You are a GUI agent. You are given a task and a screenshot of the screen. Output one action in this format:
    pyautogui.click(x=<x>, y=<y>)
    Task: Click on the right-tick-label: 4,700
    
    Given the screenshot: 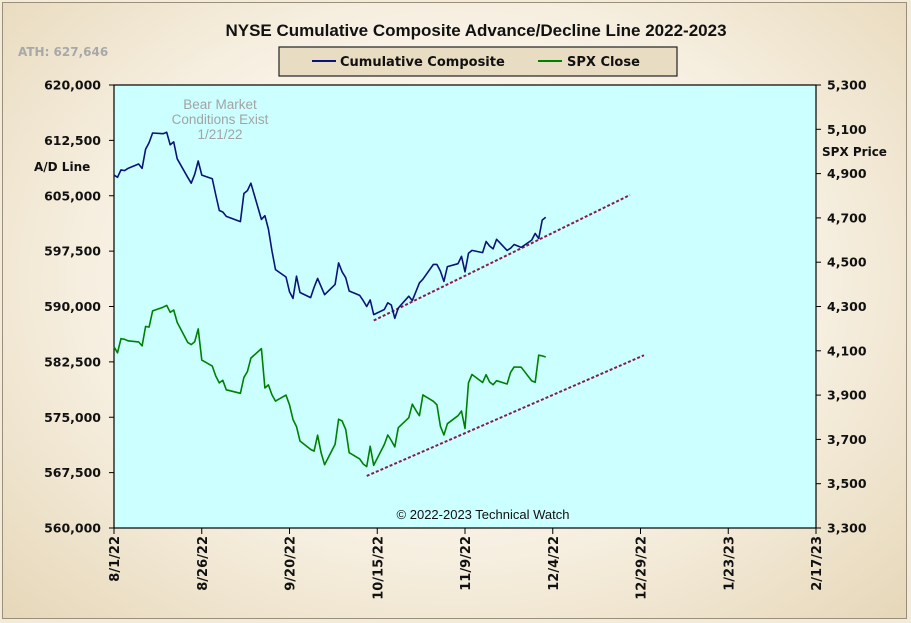 What is the action you would take?
    pyautogui.click(x=847, y=217)
    